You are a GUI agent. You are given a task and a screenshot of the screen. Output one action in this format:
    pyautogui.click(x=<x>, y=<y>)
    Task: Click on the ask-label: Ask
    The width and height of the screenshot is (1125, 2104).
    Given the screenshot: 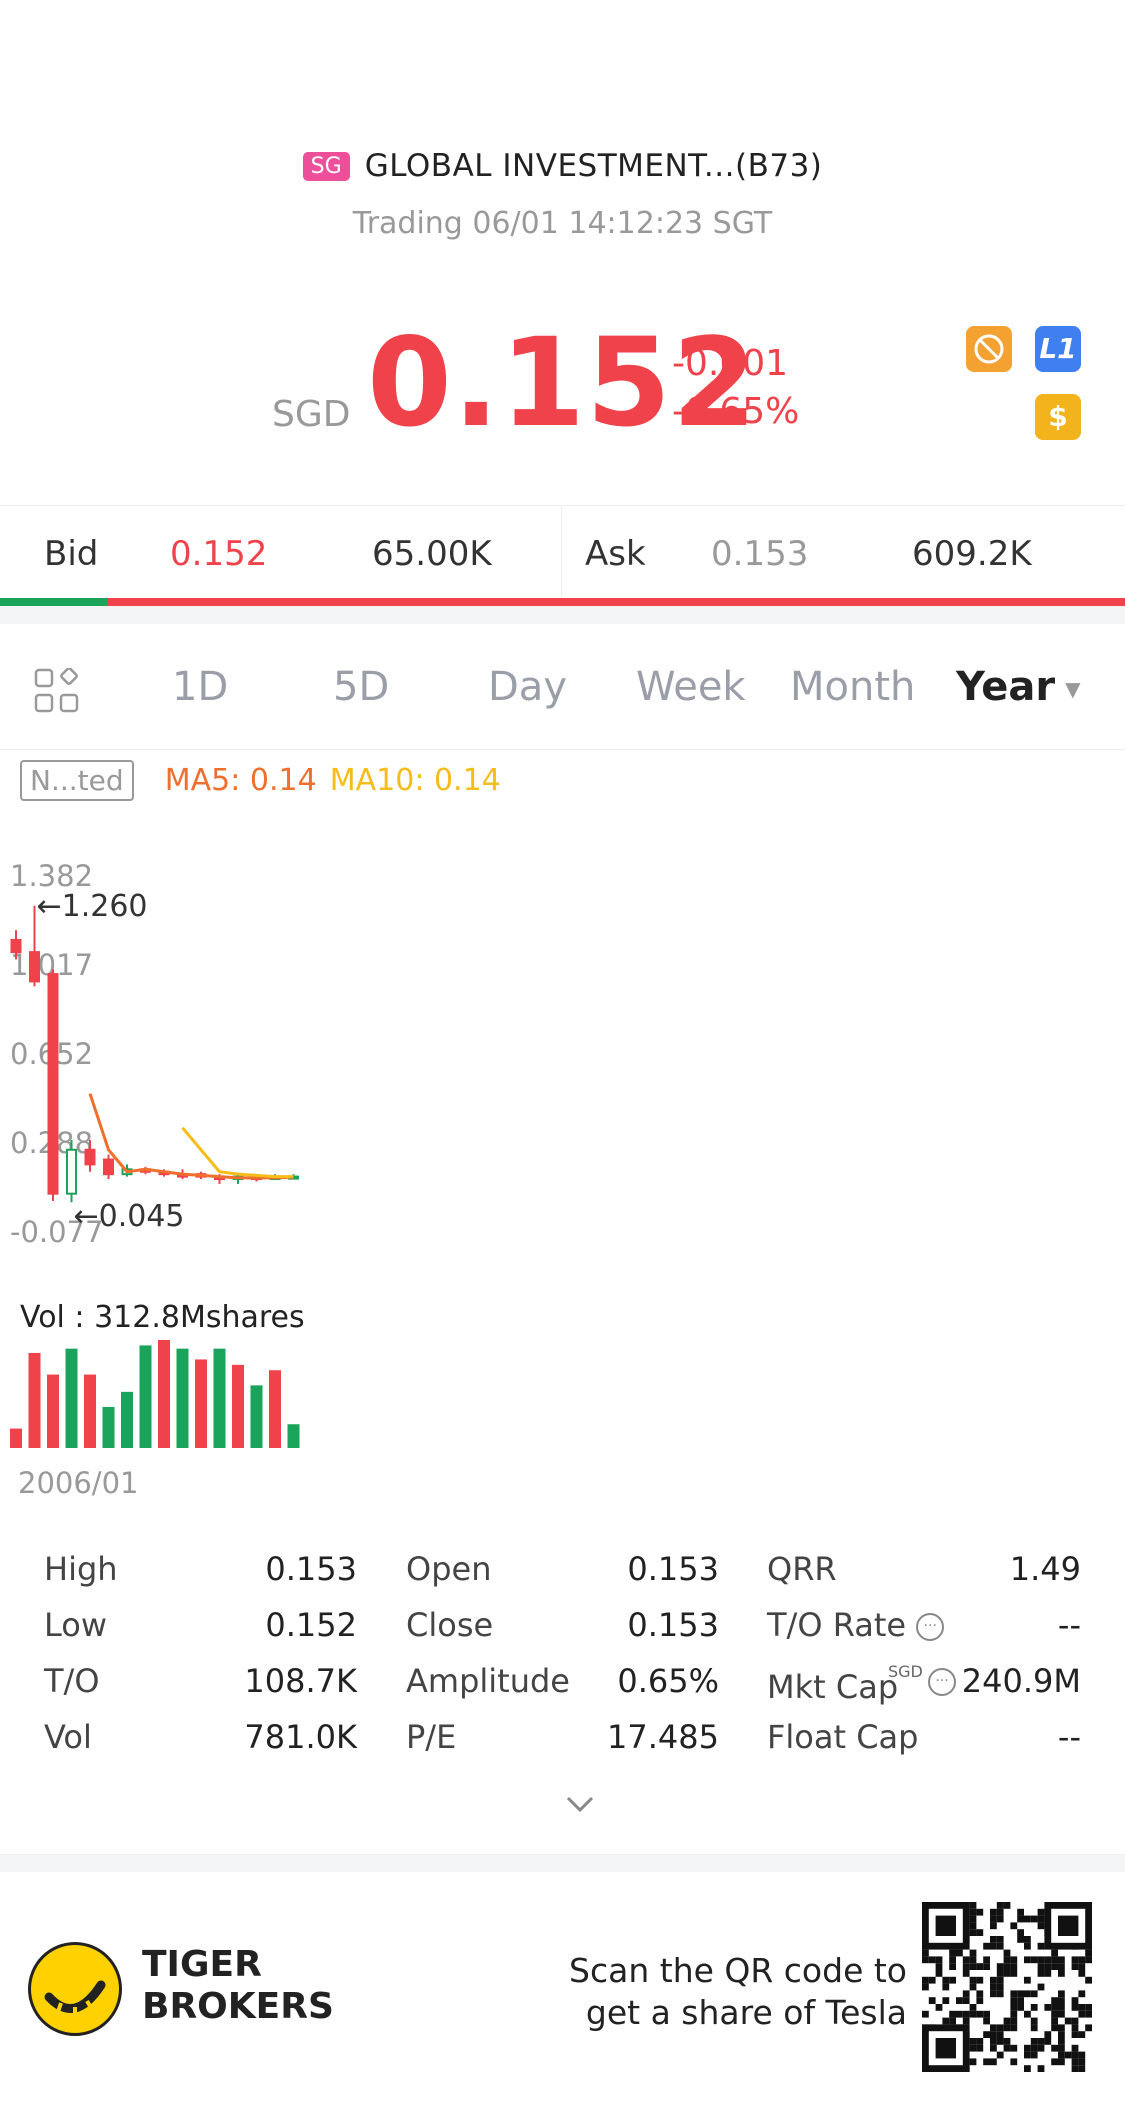 What is the action you would take?
    pyautogui.click(x=615, y=554)
    